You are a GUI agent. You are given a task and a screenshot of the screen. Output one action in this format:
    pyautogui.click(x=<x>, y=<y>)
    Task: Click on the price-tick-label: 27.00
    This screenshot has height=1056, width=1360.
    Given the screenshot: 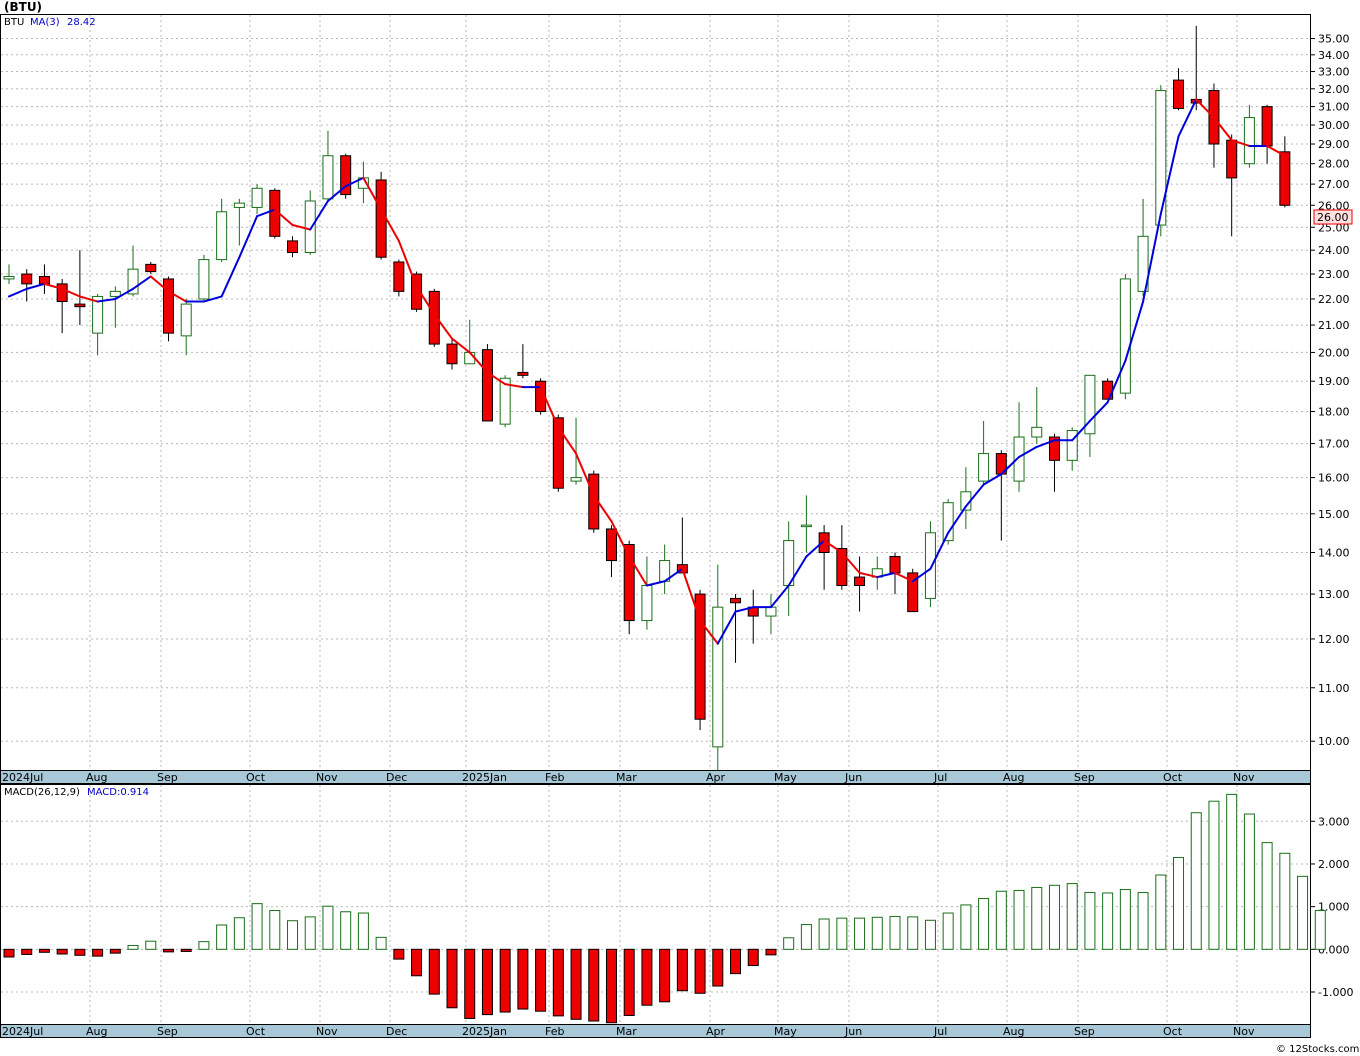 What is the action you would take?
    pyautogui.click(x=1334, y=184)
    